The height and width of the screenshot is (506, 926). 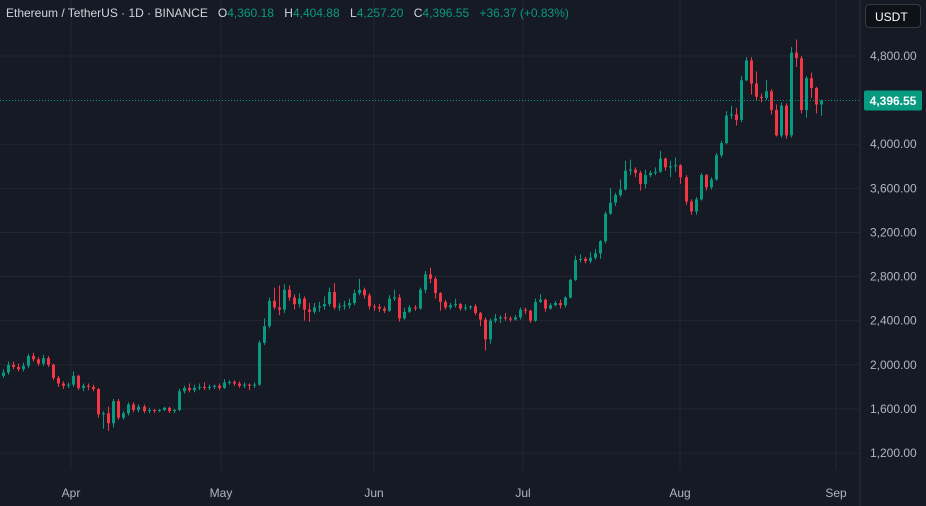 I want to click on time-axis: Apr May Jun Jul Aug Sep, so click(x=454, y=493).